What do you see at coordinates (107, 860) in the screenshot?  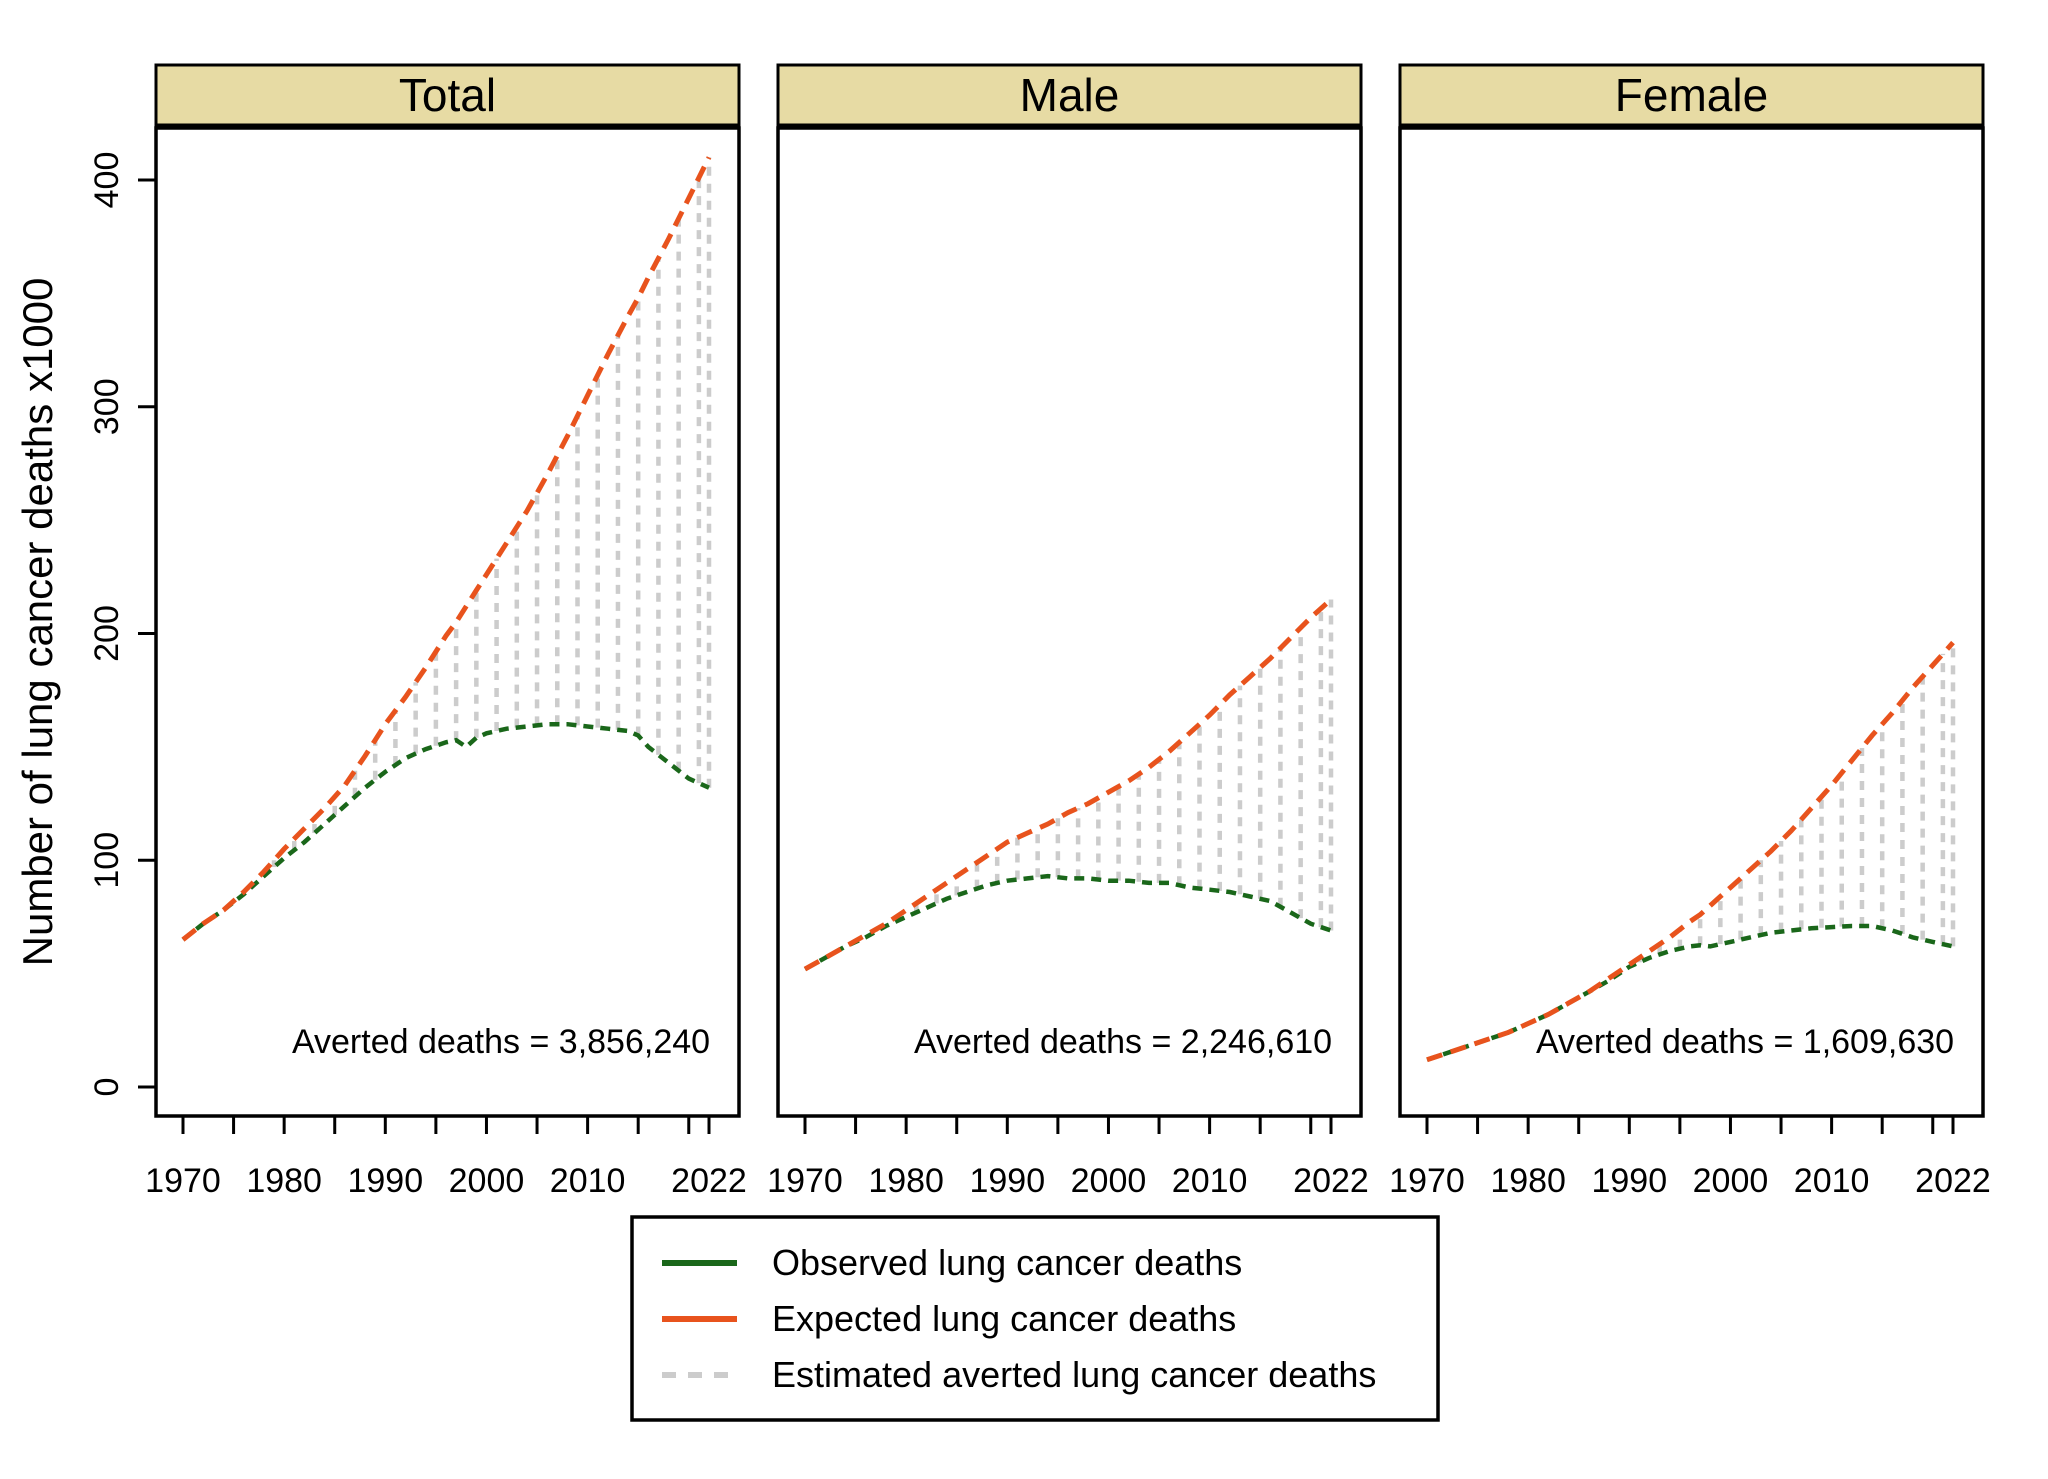 I see `y-axis-tick-label: 100` at bounding box center [107, 860].